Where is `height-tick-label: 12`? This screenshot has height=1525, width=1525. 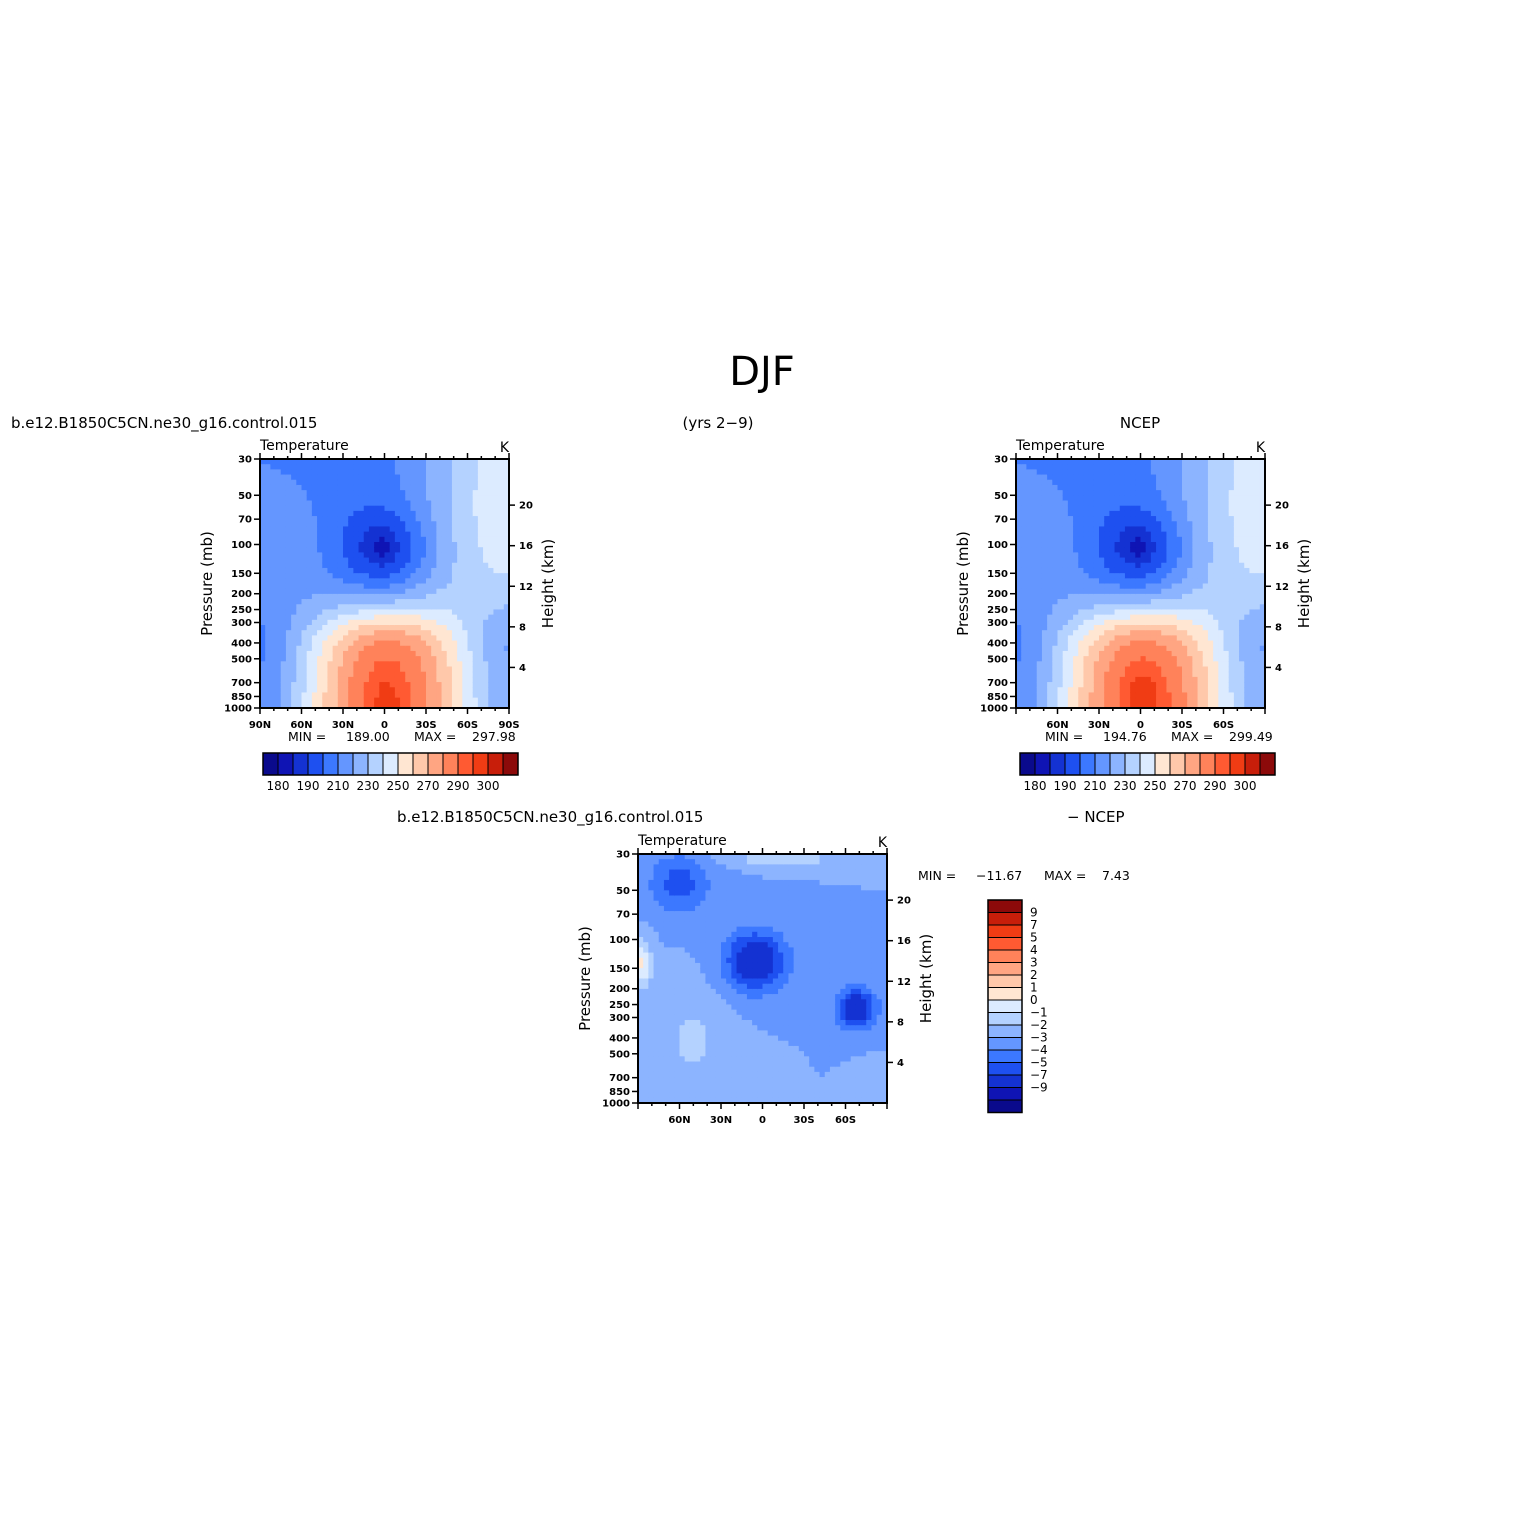 height-tick-label: 12 is located at coordinates (526, 587).